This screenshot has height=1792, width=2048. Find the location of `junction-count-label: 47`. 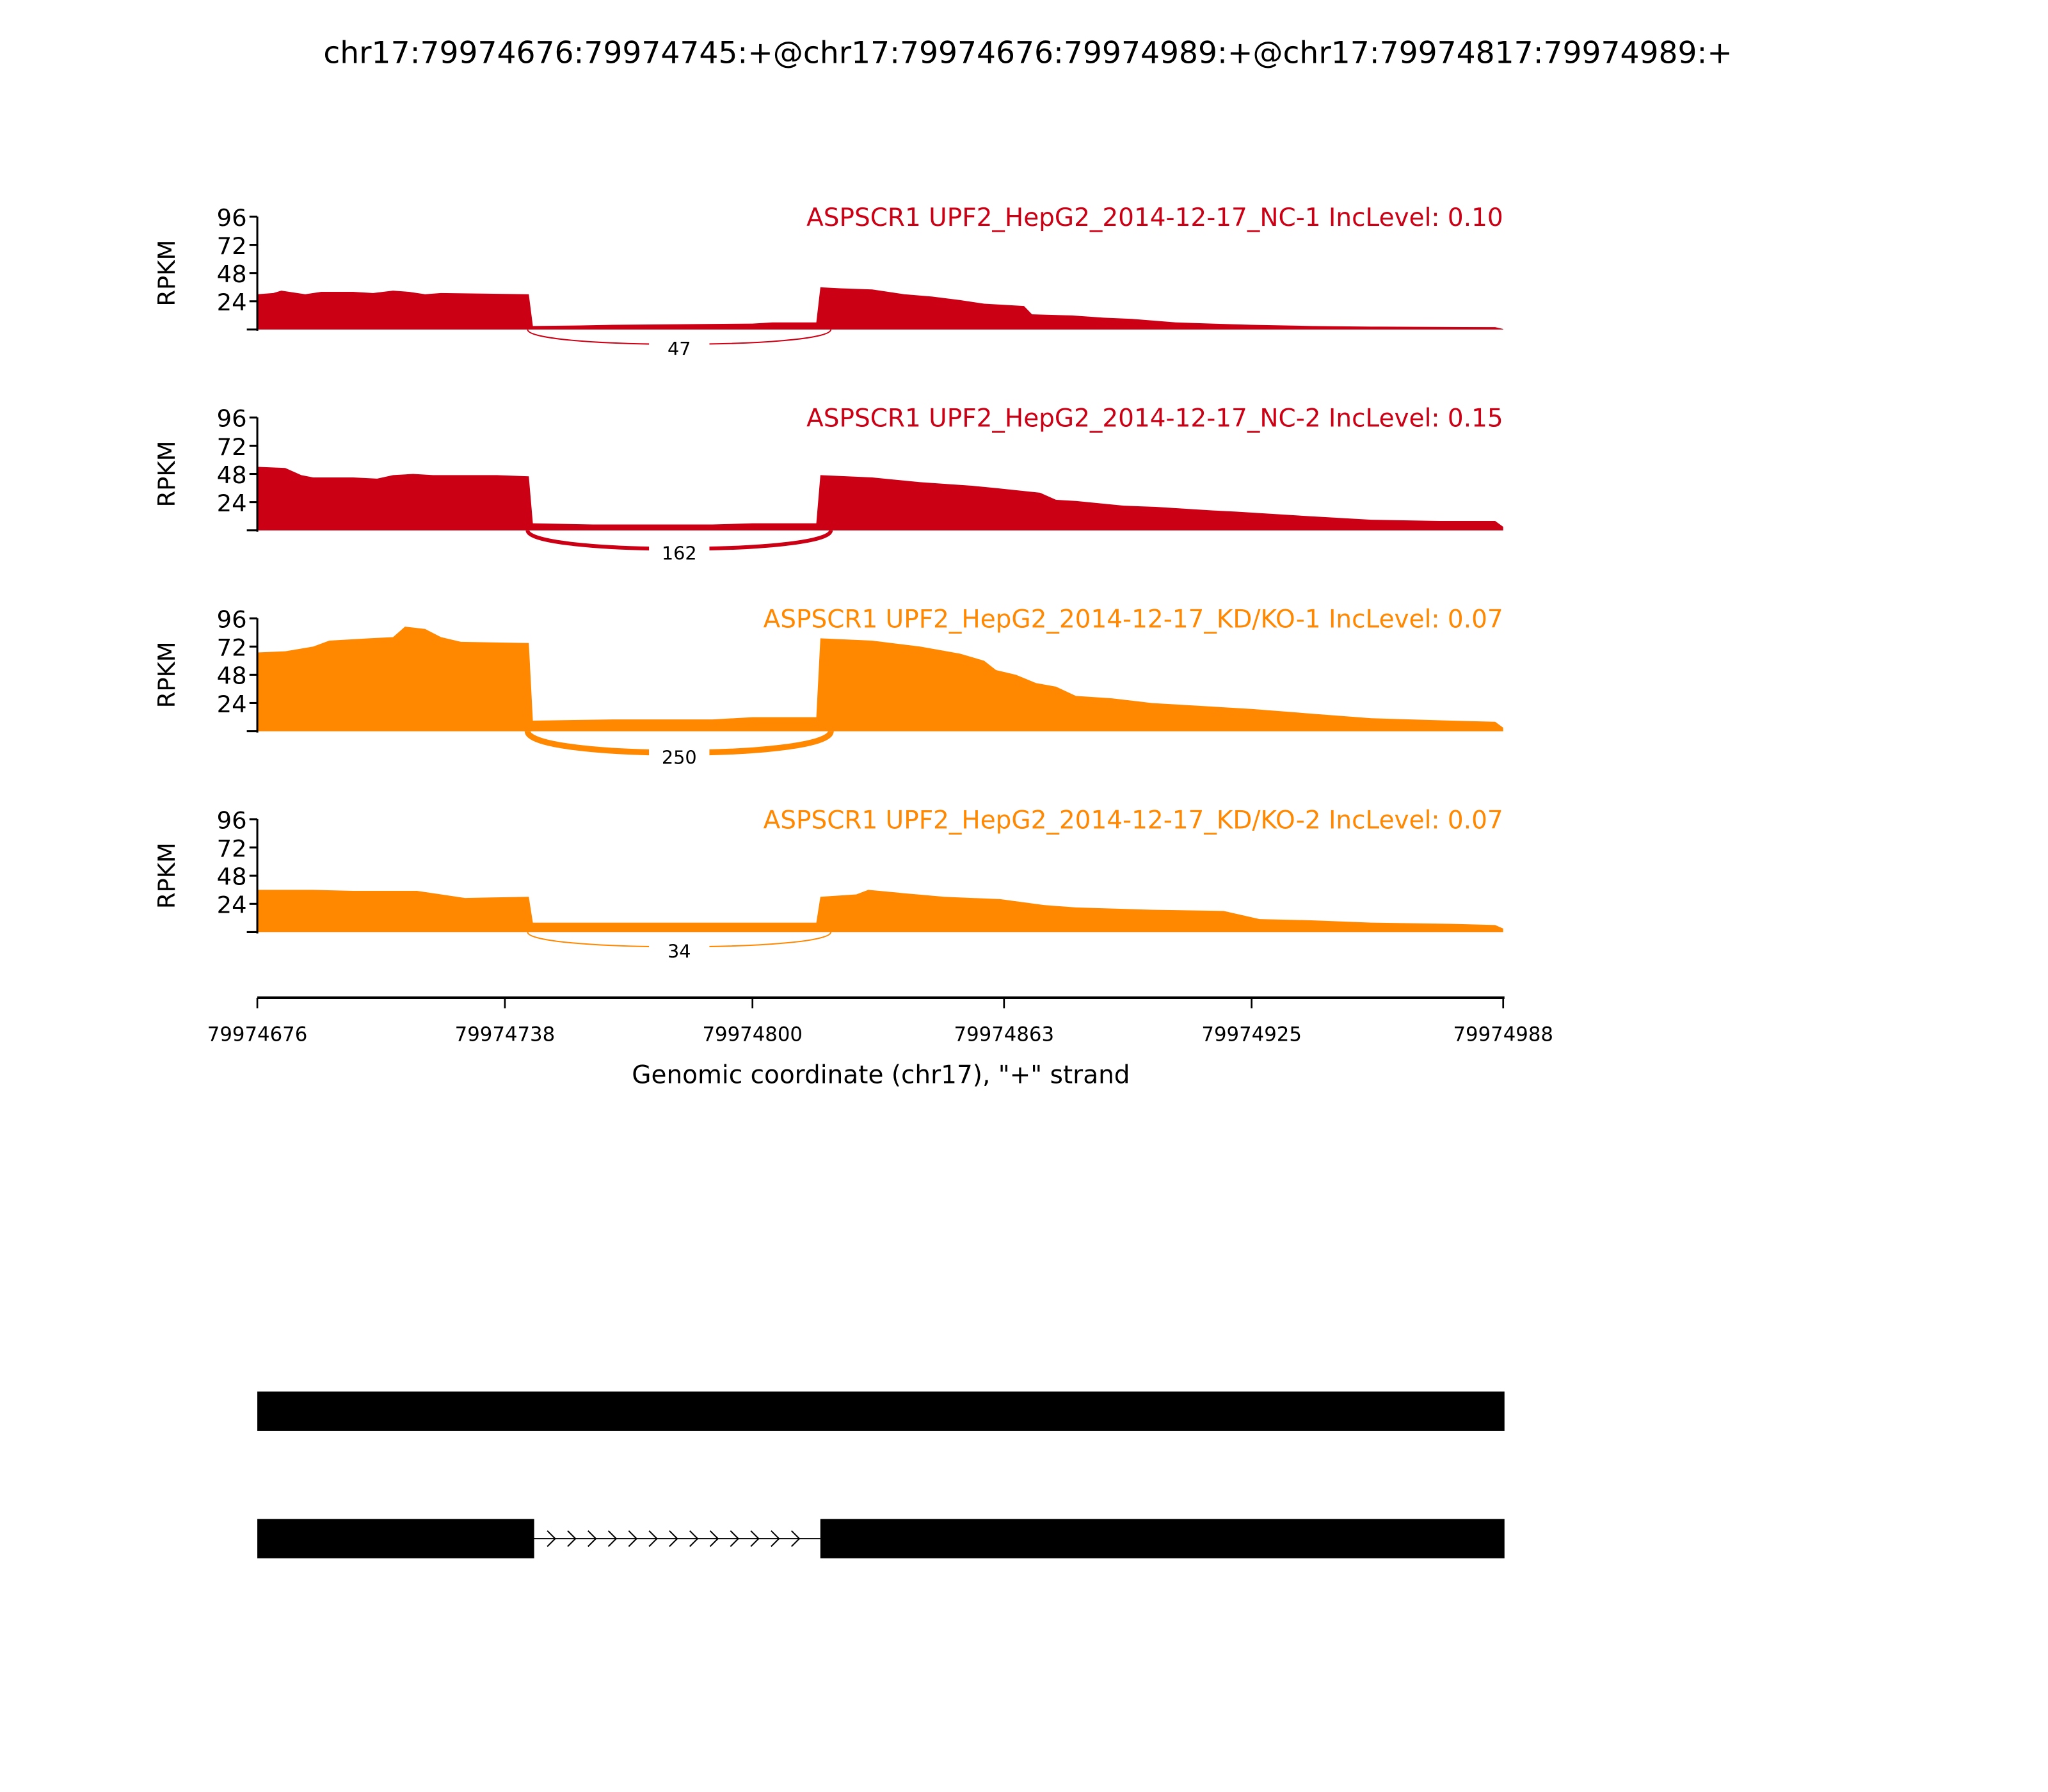

junction-count-label: 47 is located at coordinates (679, 349).